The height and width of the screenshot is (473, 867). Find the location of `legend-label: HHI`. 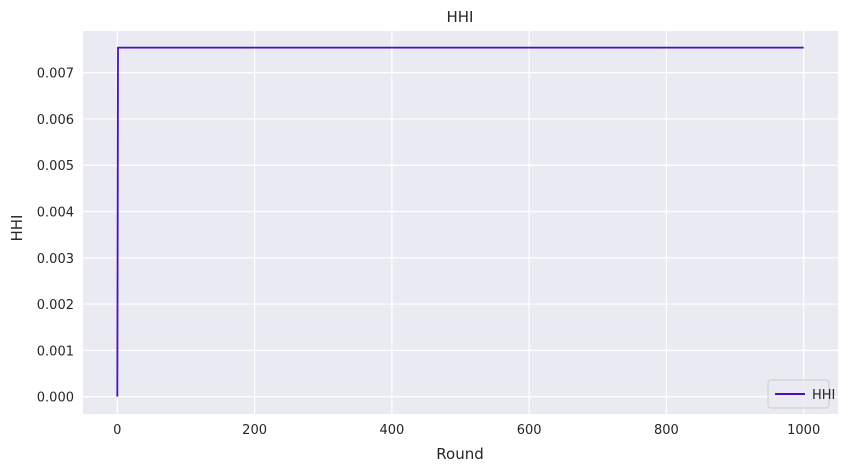

legend-label: HHI is located at coordinates (823, 395).